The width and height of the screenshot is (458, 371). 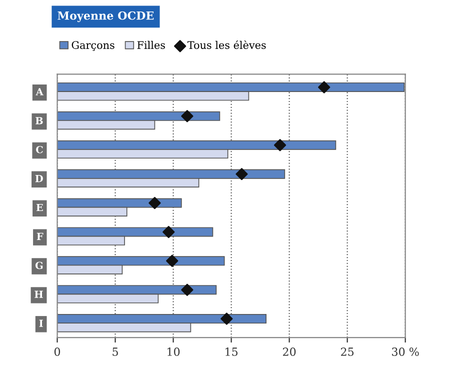 What do you see at coordinates (39, 120) in the screenshot?
I see `y-tick-label: B` at bounding box center [39, 120].